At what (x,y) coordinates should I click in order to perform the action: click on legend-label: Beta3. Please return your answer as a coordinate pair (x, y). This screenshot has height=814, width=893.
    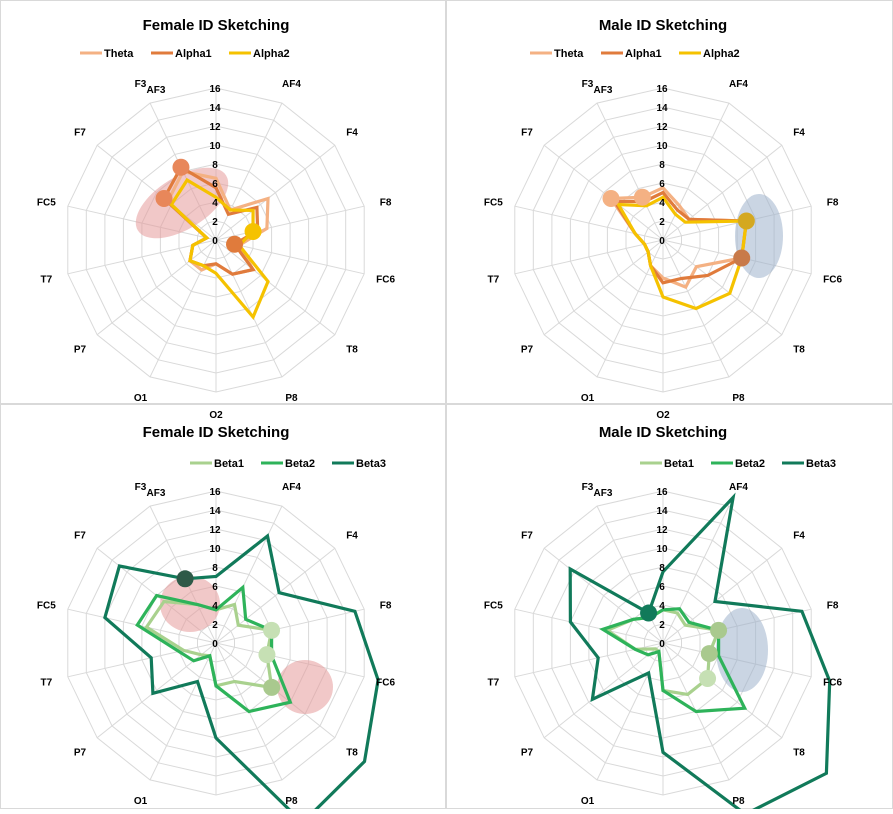
    Looking at the image, I should click on (371, 464).